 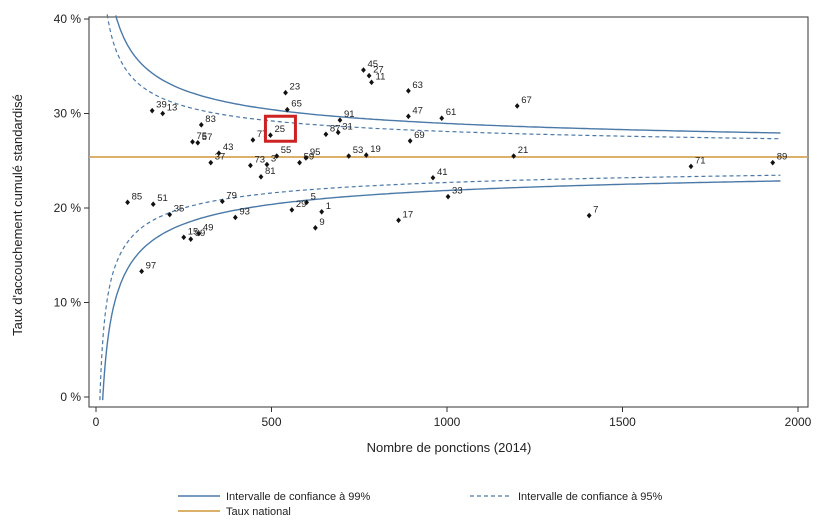 What do you see at coordinates (417, 85) in the screenshot?
I see `point-label: 63` at bounding box center [417, 85].